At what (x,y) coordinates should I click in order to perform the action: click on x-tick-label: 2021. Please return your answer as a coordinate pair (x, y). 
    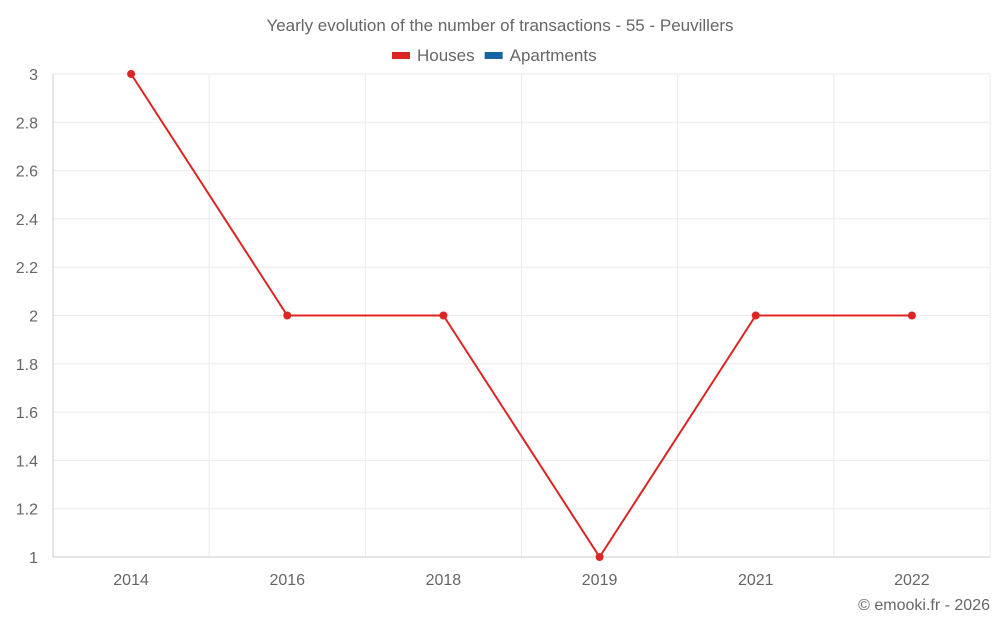
    Looking at the image, I should click on (756, 580).